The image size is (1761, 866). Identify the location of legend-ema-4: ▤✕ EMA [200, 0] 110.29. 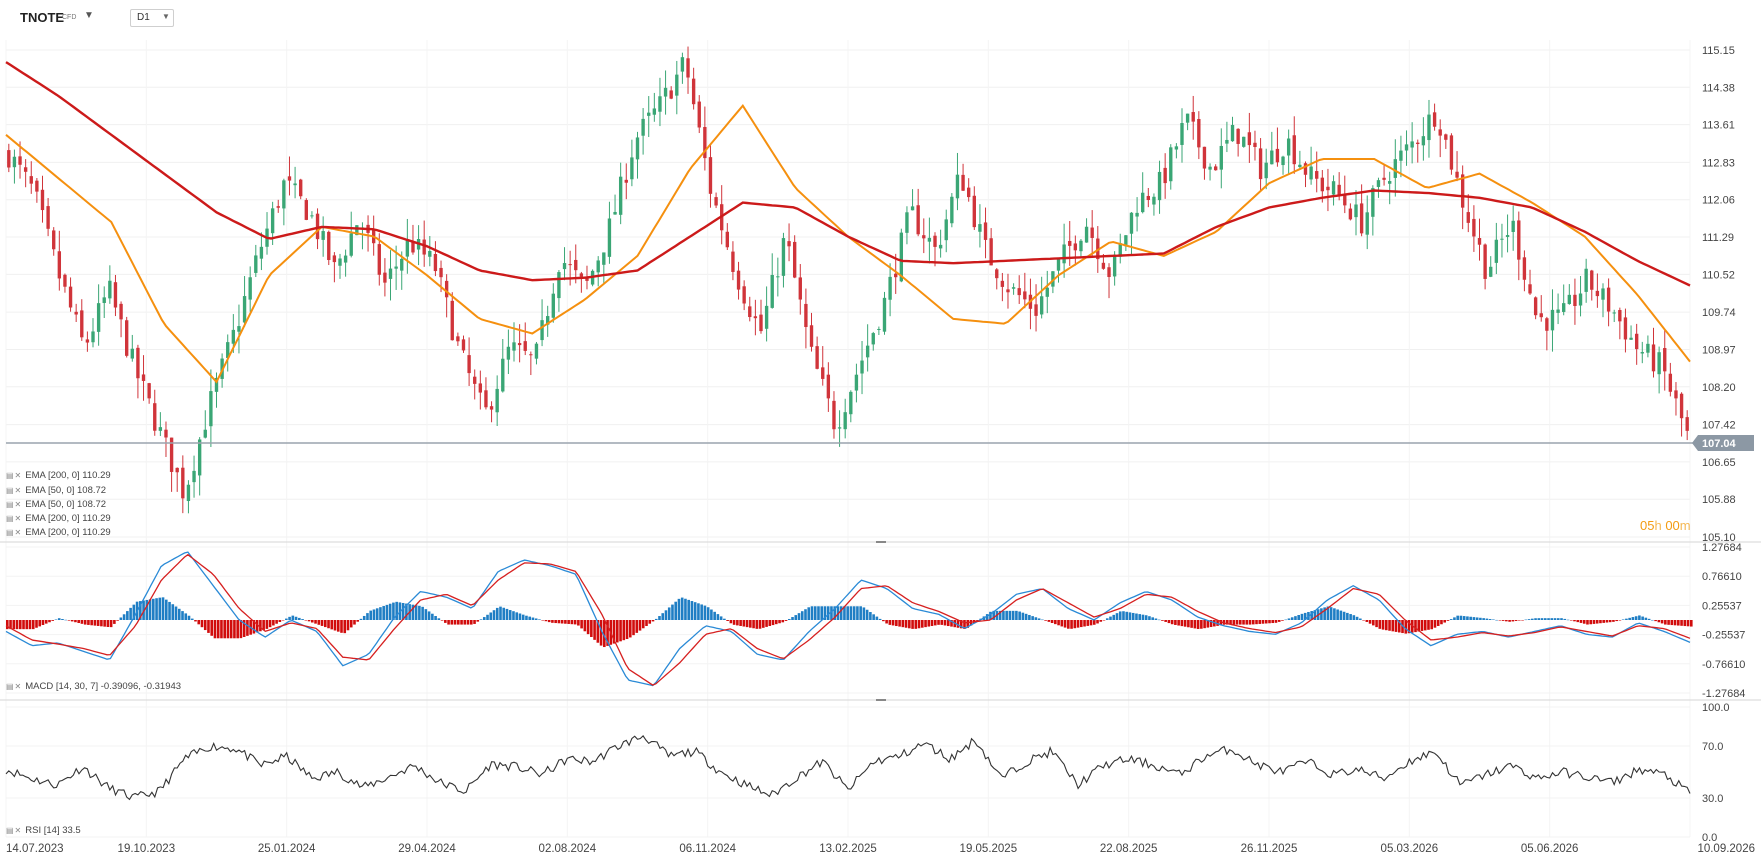
(58, 518).